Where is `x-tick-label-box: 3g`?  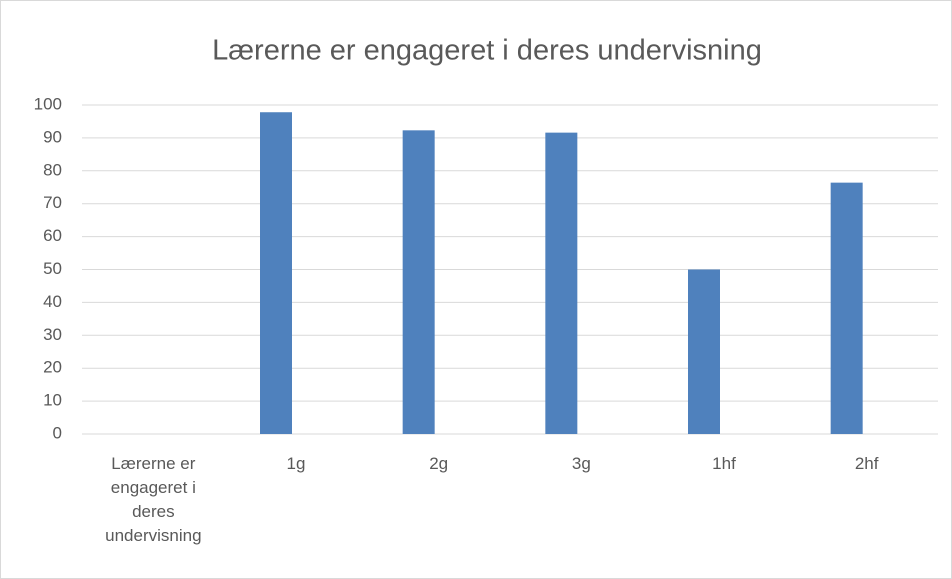
x-tick-label-box: 3g is located at coordinates (581, 463).